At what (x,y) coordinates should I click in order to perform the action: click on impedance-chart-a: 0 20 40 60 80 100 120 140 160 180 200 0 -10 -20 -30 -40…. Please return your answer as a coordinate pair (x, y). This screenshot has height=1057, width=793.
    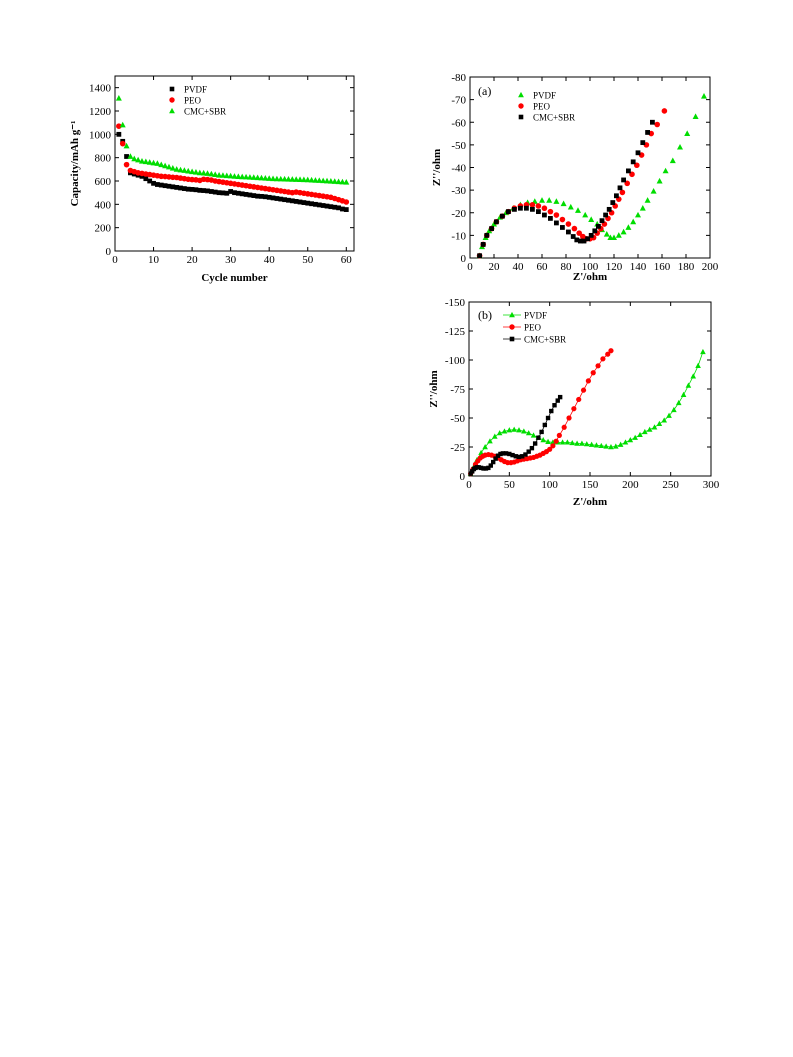
    Looking at the image, I should click on (575, 177).